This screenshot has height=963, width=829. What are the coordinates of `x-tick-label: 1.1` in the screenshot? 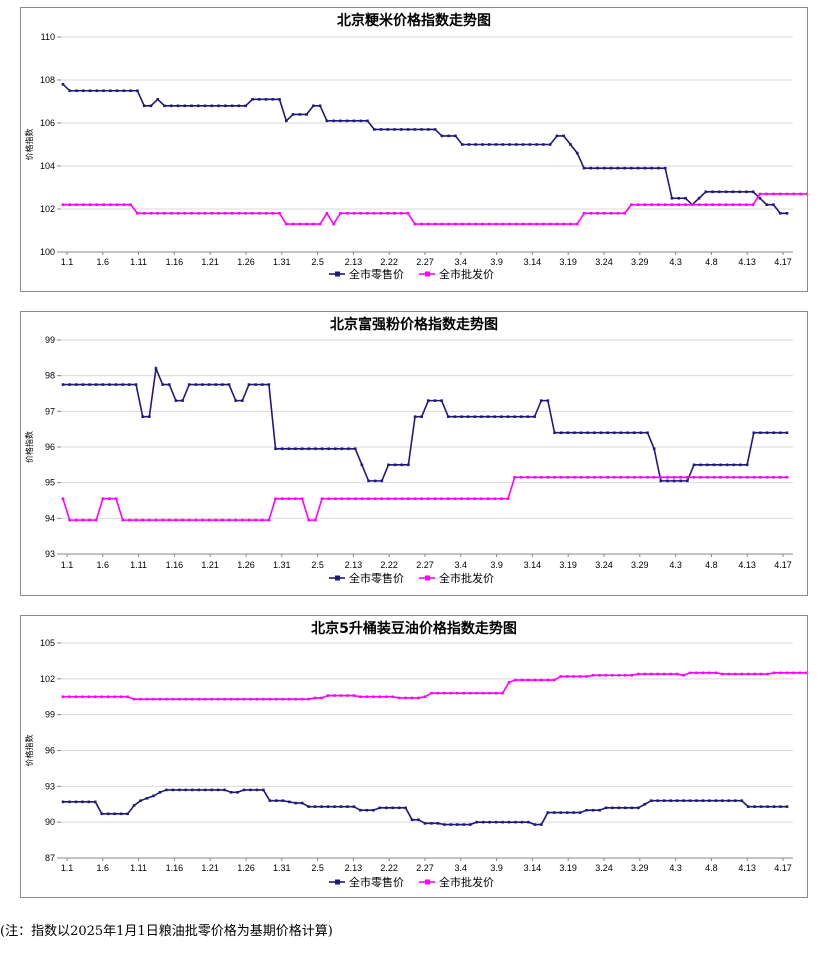 It's located at (67, 565).